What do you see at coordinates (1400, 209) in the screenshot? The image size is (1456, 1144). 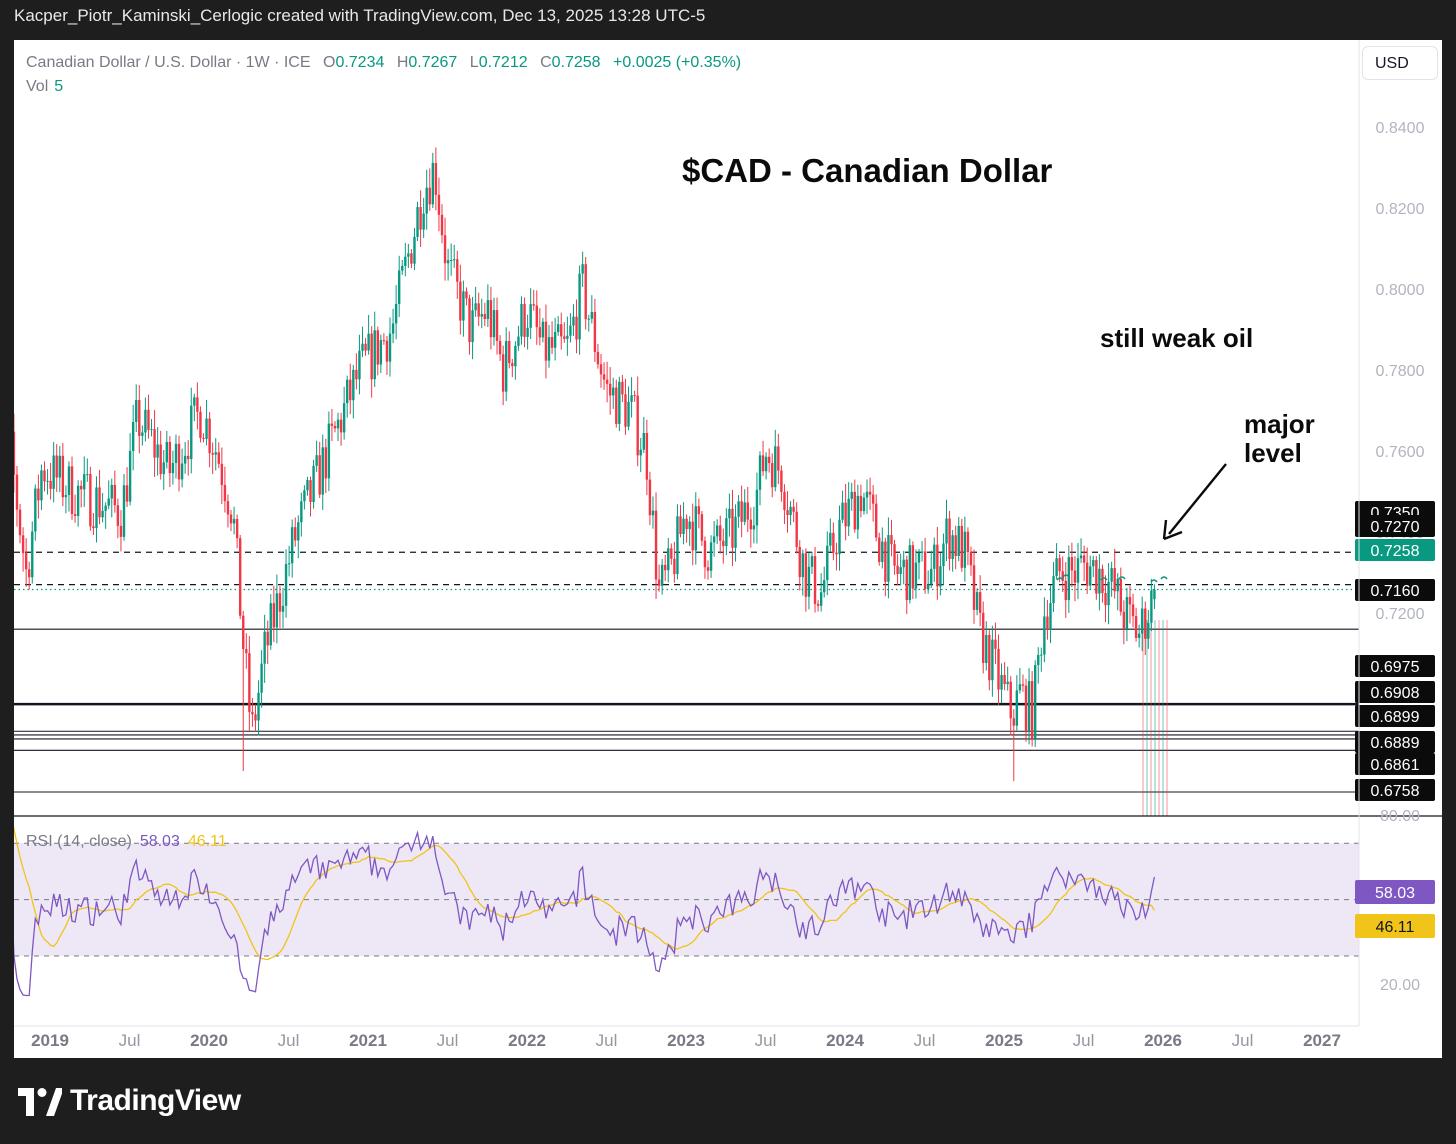 I see `price-tick-label: 0.8200` at bounding box center [1400, 209].